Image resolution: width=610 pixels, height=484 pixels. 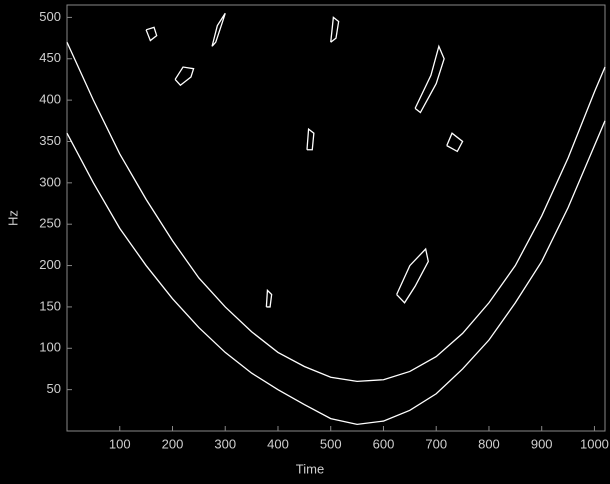 What do you see at coordinates (173, 443) in the screenshot?
I see `x-tick-label: 200` at bounding box center [173, 443].